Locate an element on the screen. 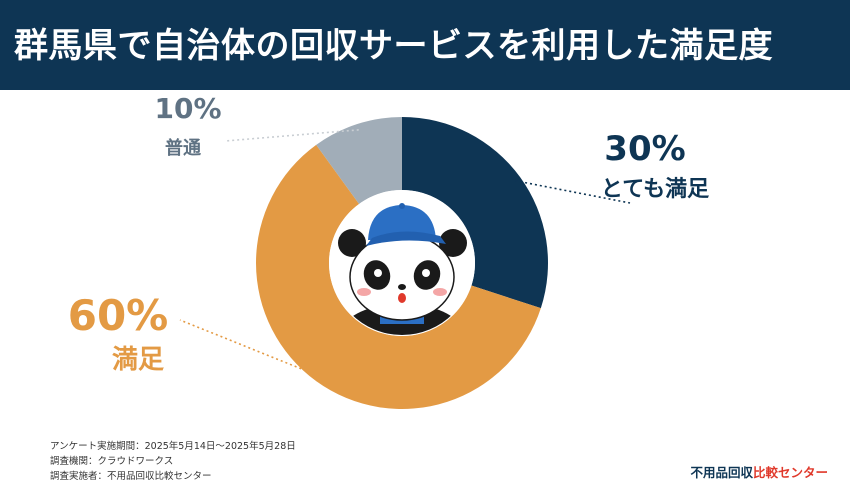 The width and height of the screenshot is (850, 500). slice-name-label-3: 普通 is located at coordinates (183, 148).